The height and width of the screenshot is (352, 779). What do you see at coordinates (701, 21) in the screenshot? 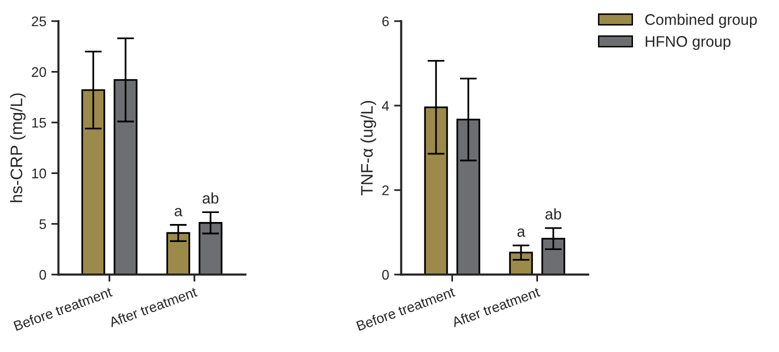
I see `legend-label: Combined group` at bounding box center [701, 21].